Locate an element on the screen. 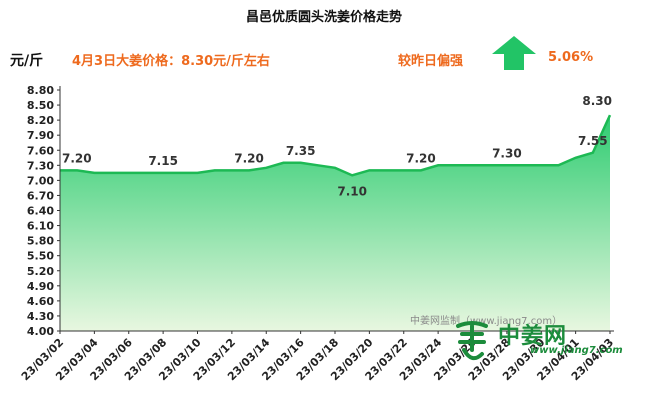 The image size is (648, 407). y-axis-unit: 元/斤 is located at coordinates (27, 61).